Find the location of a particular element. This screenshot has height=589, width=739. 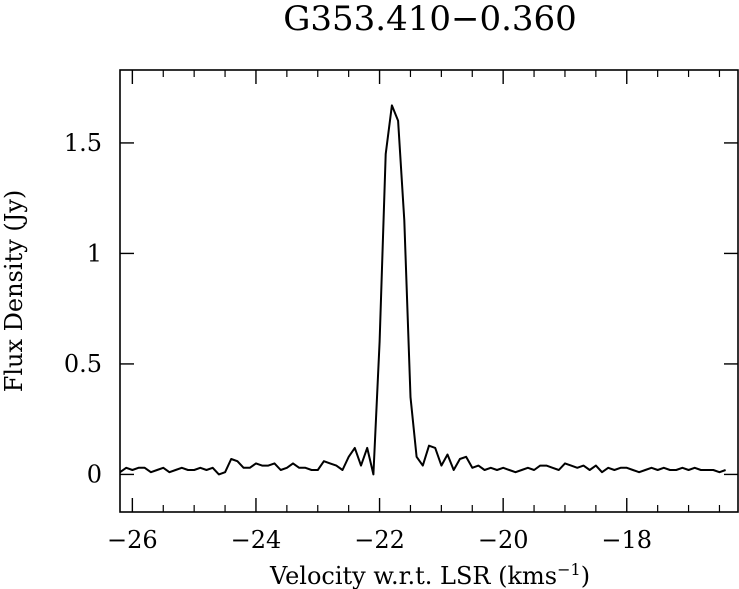

x-axis-label: Velocity w.r.t. LSR (kms−1) is located at coordinates (429, 574).